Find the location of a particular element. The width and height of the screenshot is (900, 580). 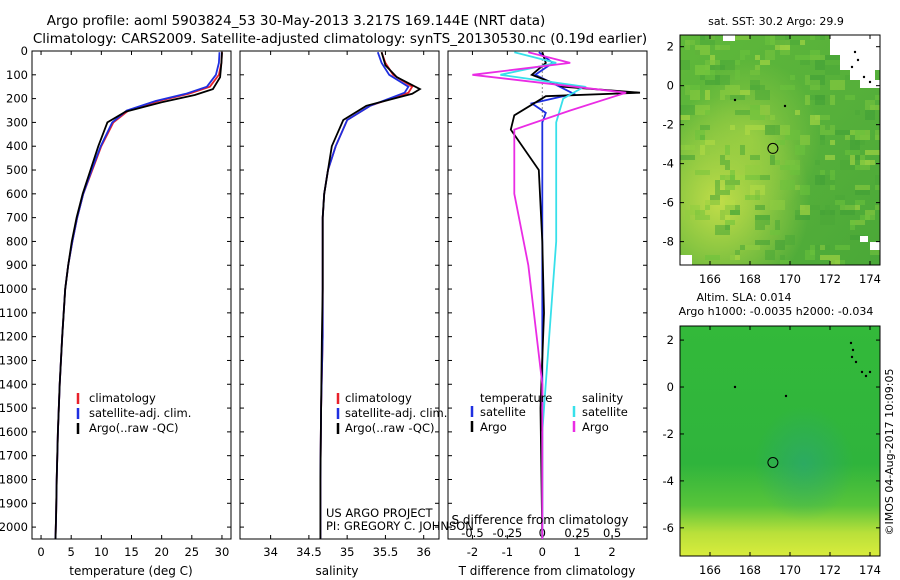

series-argo-raw-qc- is located at coordinates (370, 295).